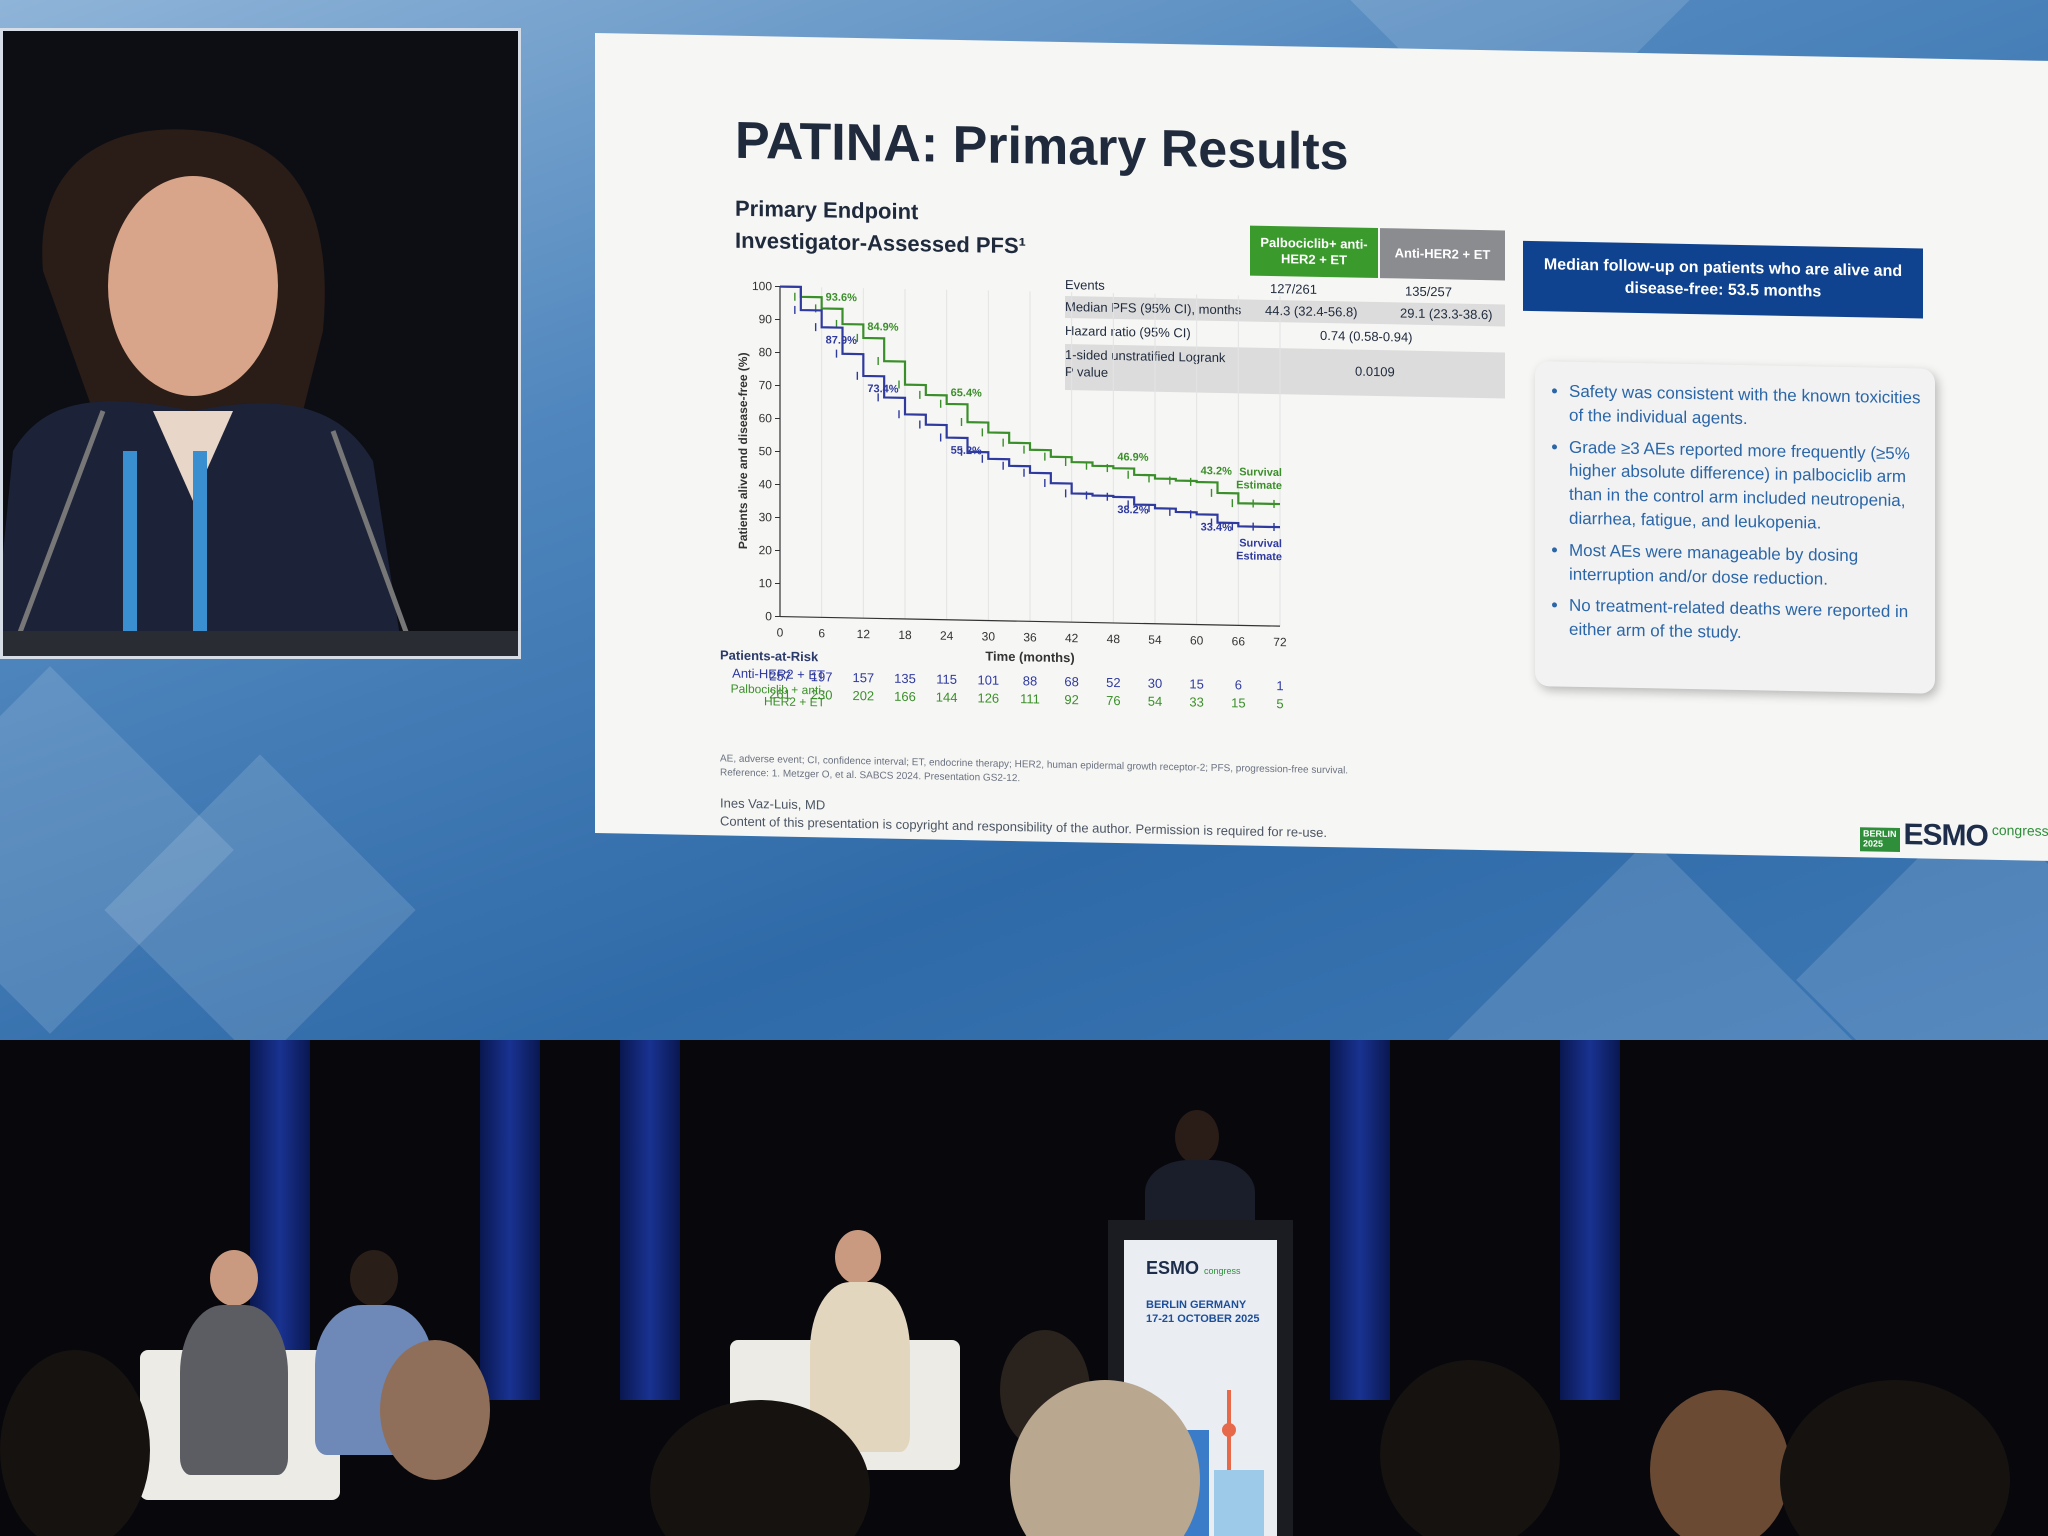  Describe the element at coordinates (989, 636) in the screenshot. I see `x-tick-label: 30` at that location.